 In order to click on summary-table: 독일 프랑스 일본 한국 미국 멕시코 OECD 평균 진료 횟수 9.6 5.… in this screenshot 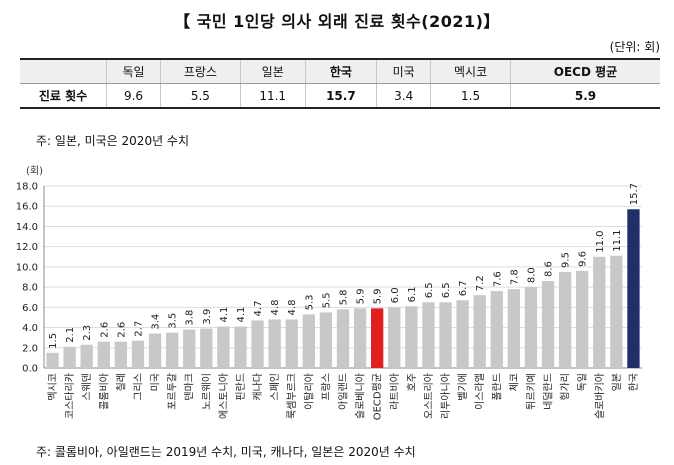, I will do `click(340, 83)`.